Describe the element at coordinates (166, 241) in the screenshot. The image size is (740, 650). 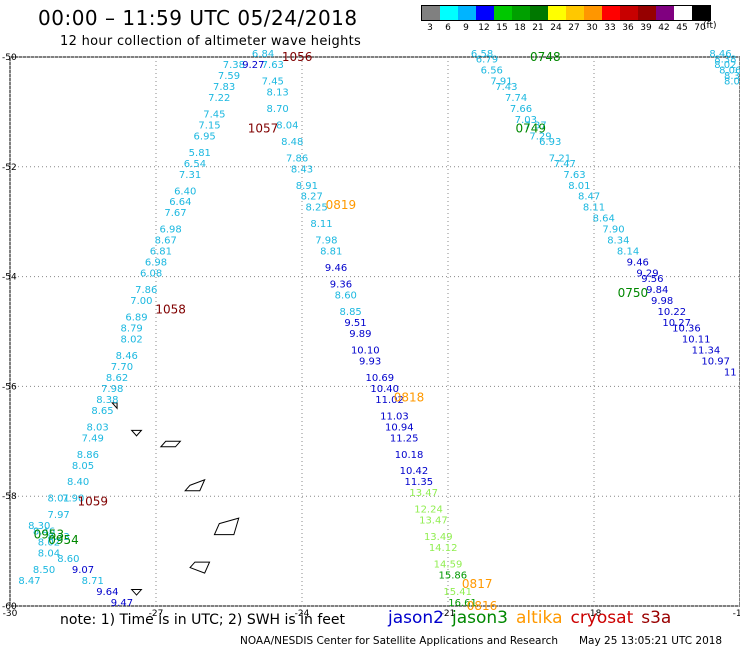
I see `wave-height-label: 8.67` at that location.